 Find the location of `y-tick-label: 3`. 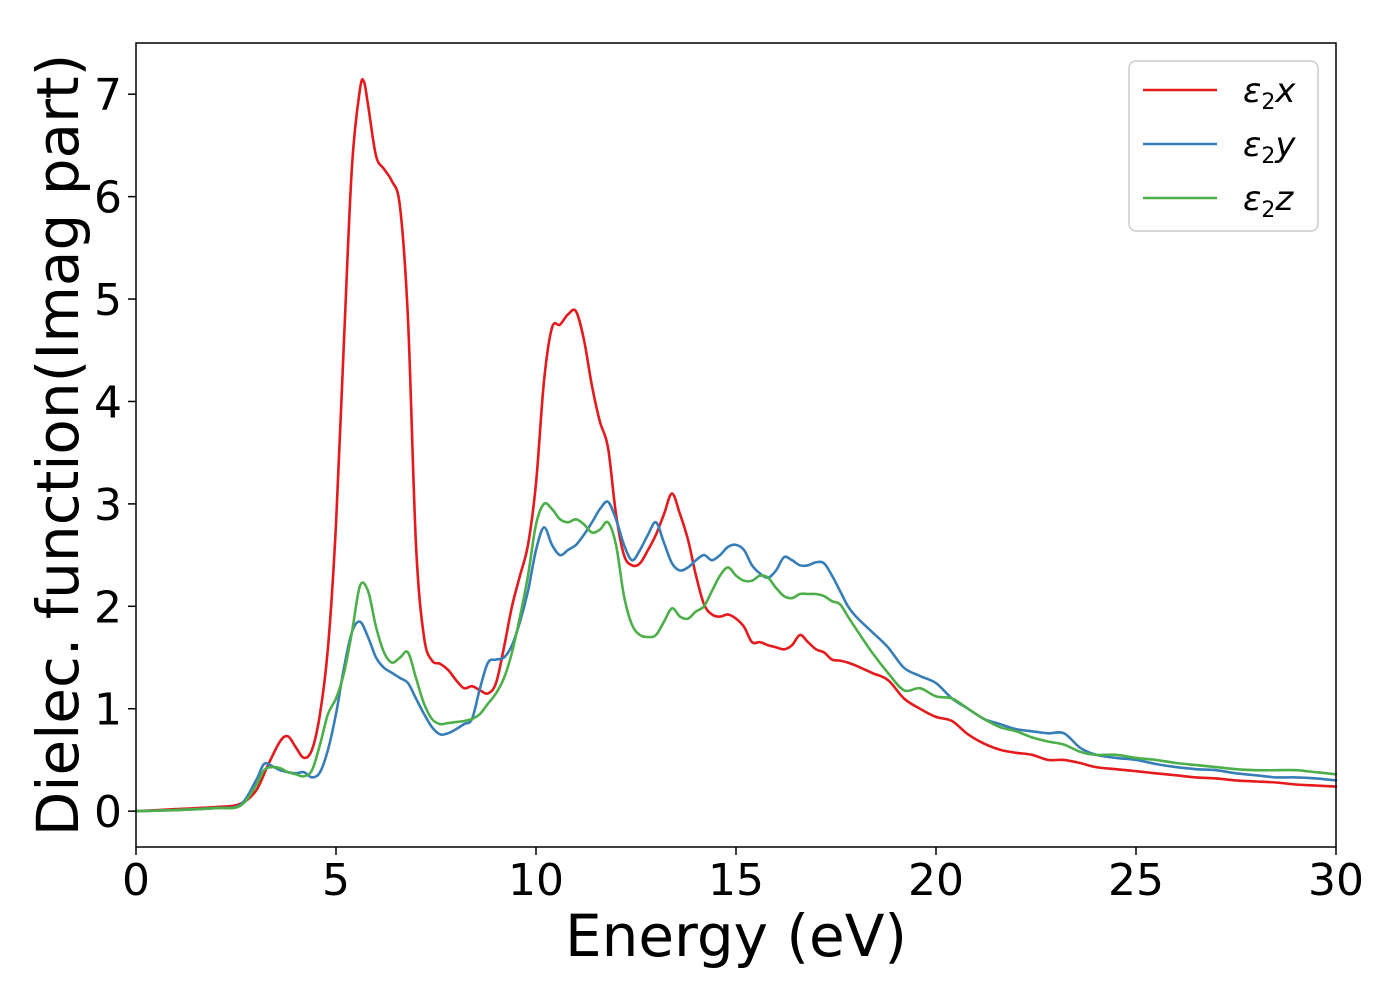

y-tick-label: 3 is located at coordinates (108, 505).